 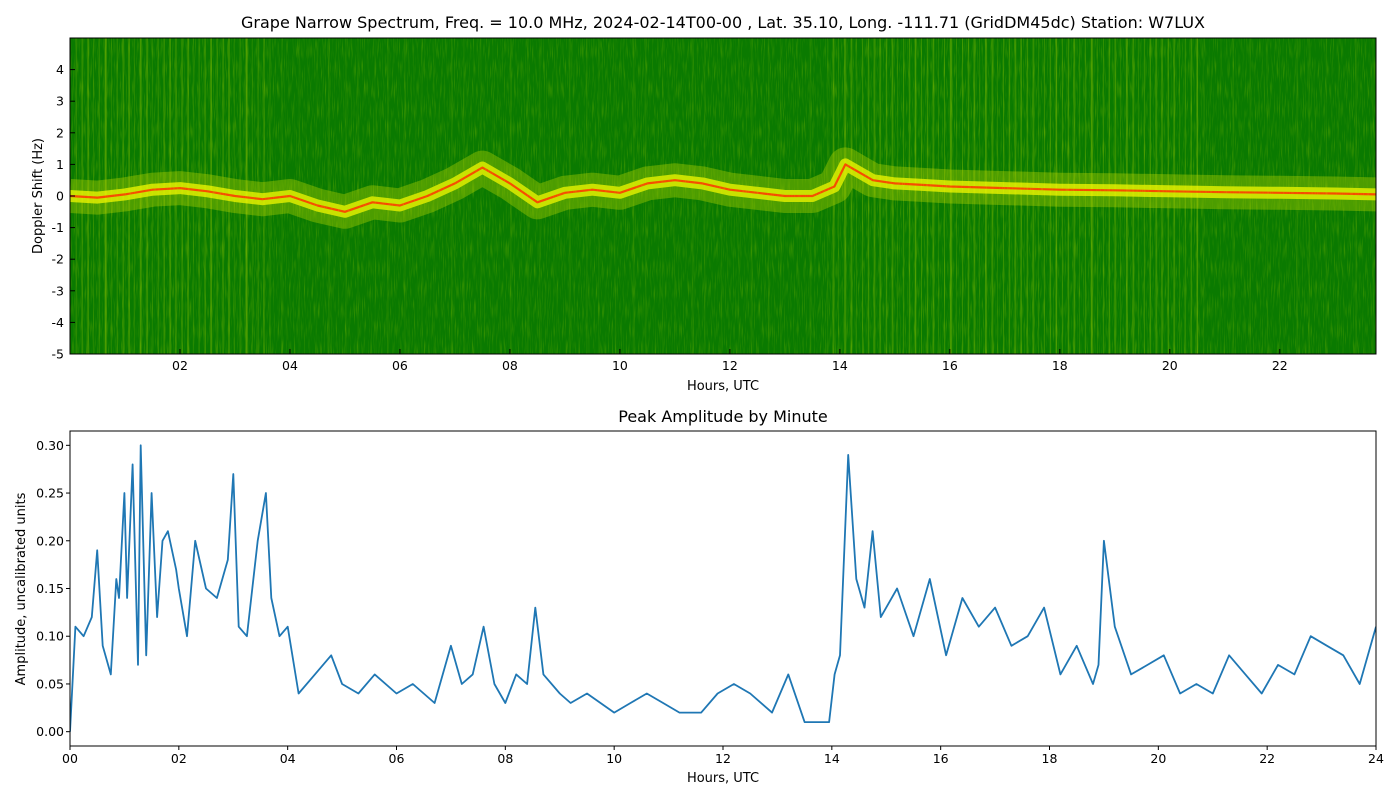 I want to click on spectrogram-x-tick-label: 06, so click(x=400, y=365).